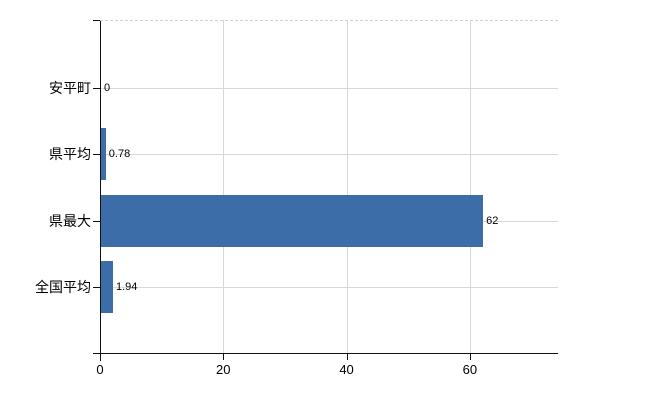  What do you see at coordinates (100, 369) in the screenshot?
I see `x-tick-label: 0` at bounding box center [100, 369].